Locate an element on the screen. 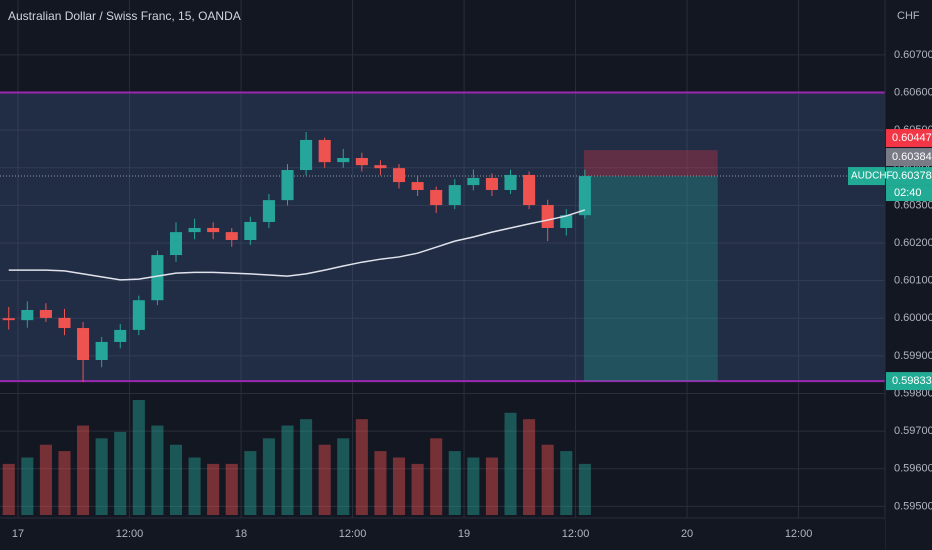 The width and height of the screenshot is (932, 550). y-tick-label: 0.59700 is located at coordinates (913, 431).